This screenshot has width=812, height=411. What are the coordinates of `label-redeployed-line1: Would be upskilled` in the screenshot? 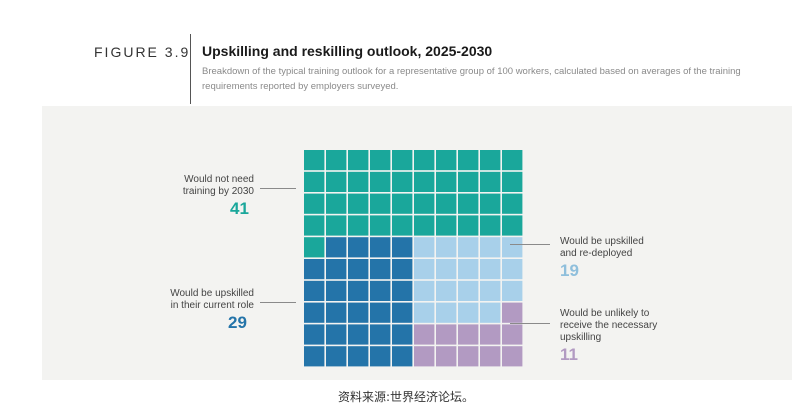 It's located at (602, 241).